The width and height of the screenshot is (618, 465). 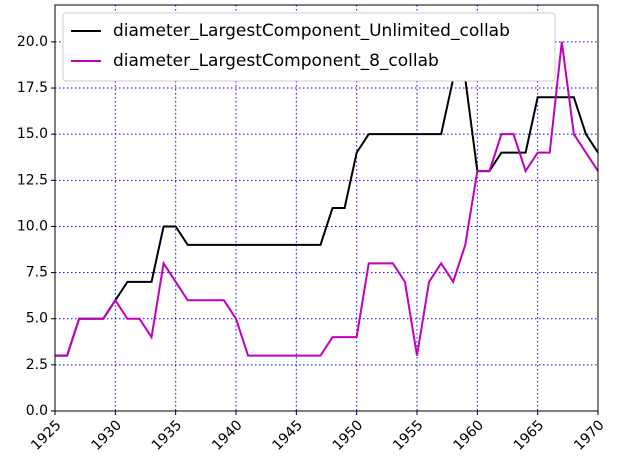 I want to click on x-tick-label: 1950, so click(x=348, y=435).